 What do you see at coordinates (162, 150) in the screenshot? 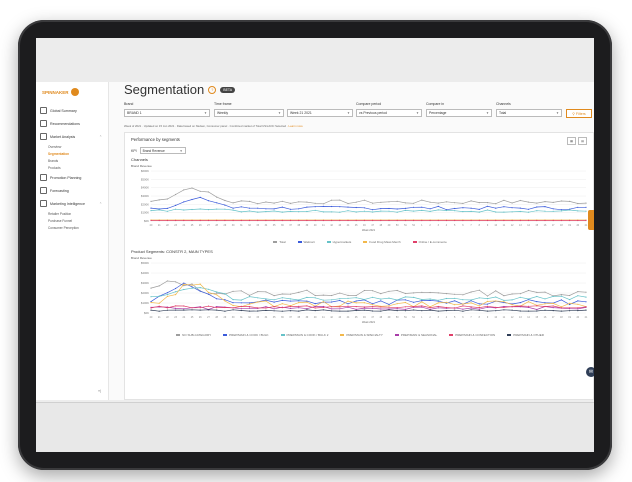
I see `kpi-select: Brand Revenue ▼` at bounding box center [162, 150].